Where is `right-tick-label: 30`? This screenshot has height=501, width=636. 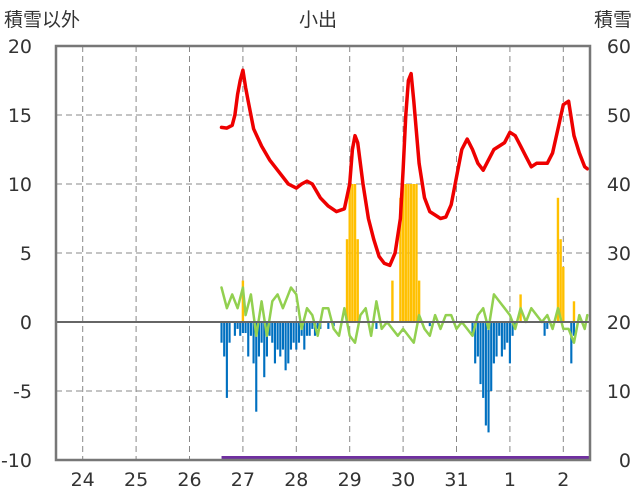
right-tick-label: 30 is located at coordinates (619, 254).